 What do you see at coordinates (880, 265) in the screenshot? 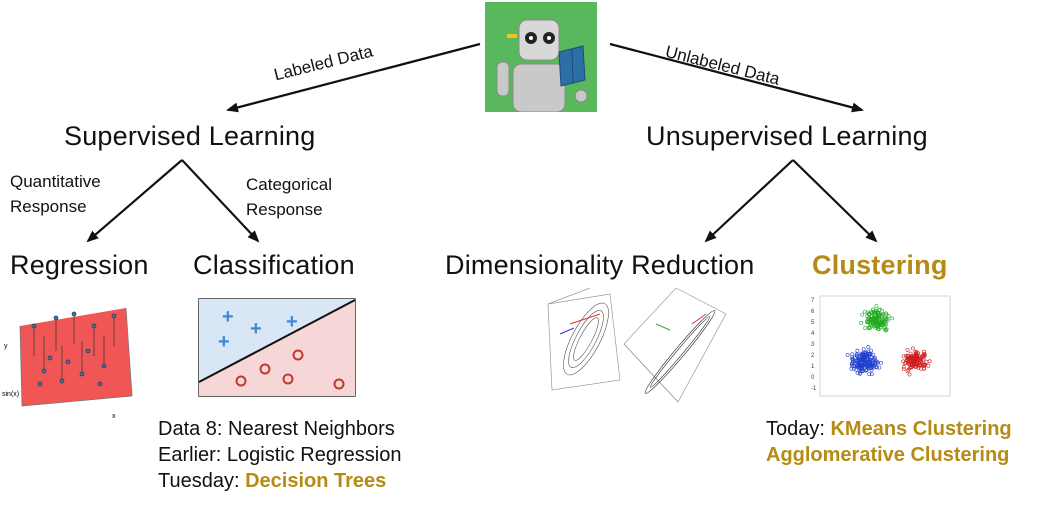
I see `node-clustering: Clustering` at bounding box center [880, 265].